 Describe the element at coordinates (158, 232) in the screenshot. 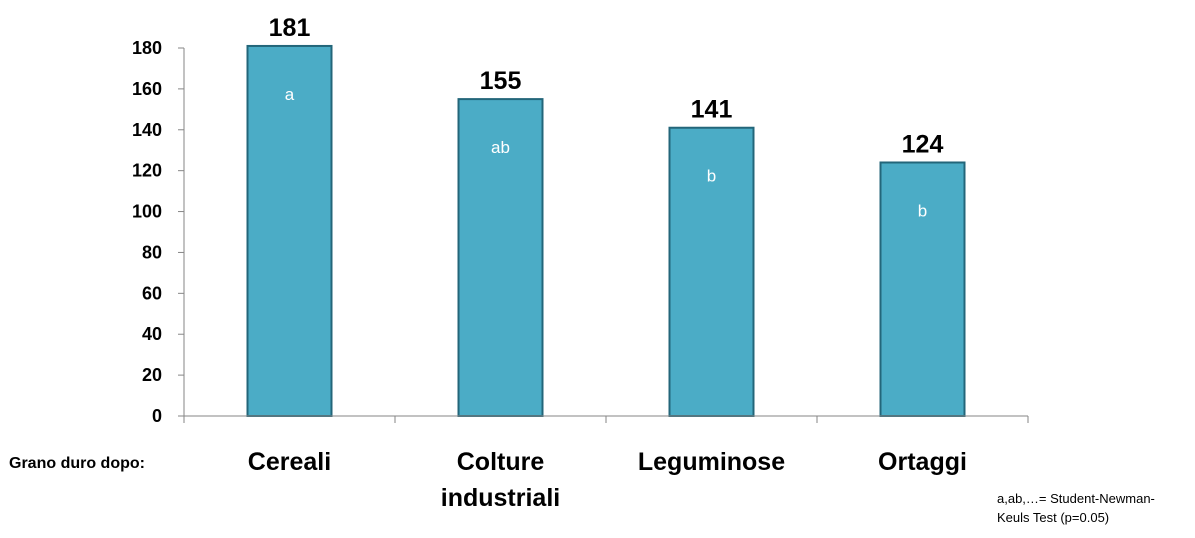

I see `y-axis: 0 20 40 60 80 100 120 140 160 180` at that location.